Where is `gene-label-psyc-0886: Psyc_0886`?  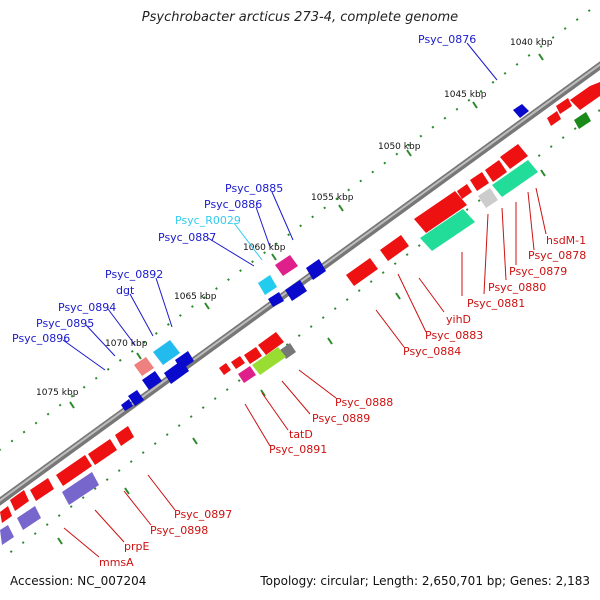
gene-label-psyc-0886: Psyc_0886 is located at coordinates (233, 204).